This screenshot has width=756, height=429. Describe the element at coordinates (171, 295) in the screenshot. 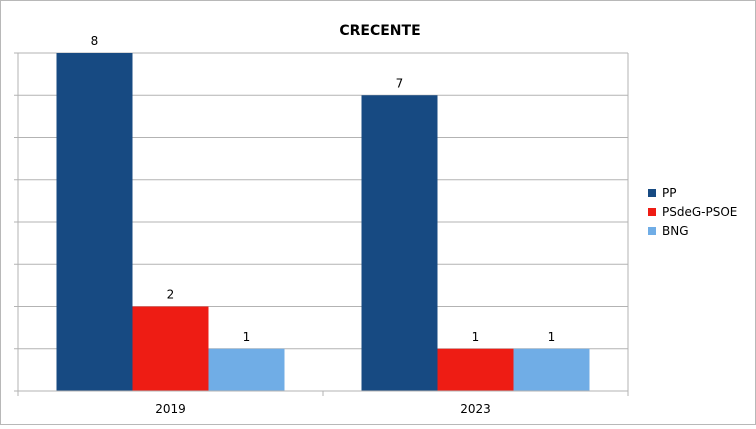

I see `data-label: 2` at that location.